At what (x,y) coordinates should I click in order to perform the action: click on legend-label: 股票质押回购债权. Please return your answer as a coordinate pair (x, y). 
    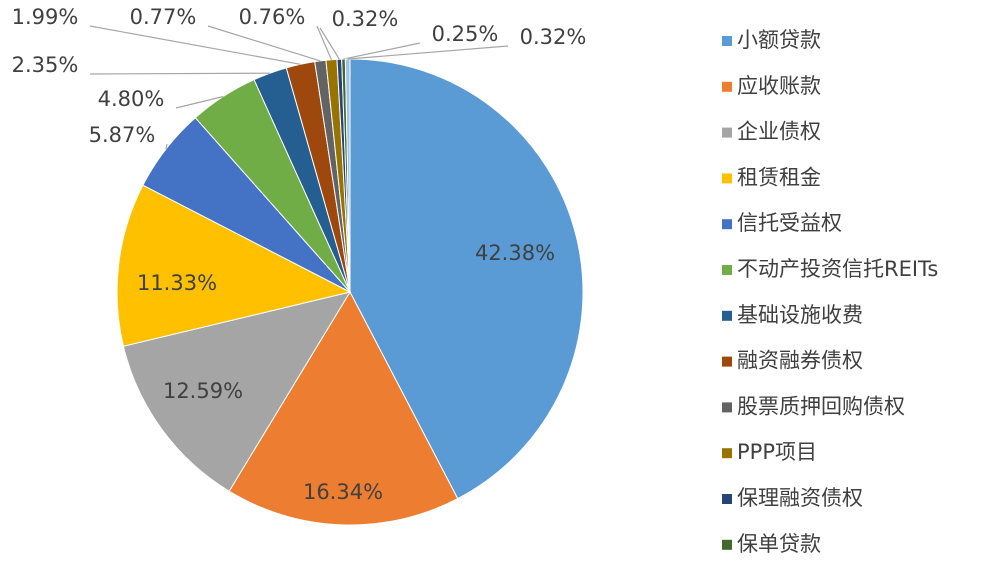
    Looking at the image, I should click on (821, 406).